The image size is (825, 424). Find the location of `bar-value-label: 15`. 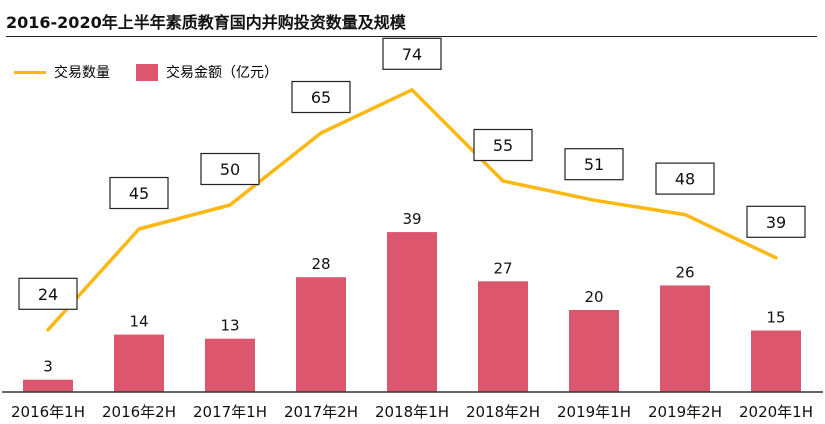

bar-value-label: 15 is located at coordinates (775, 318).